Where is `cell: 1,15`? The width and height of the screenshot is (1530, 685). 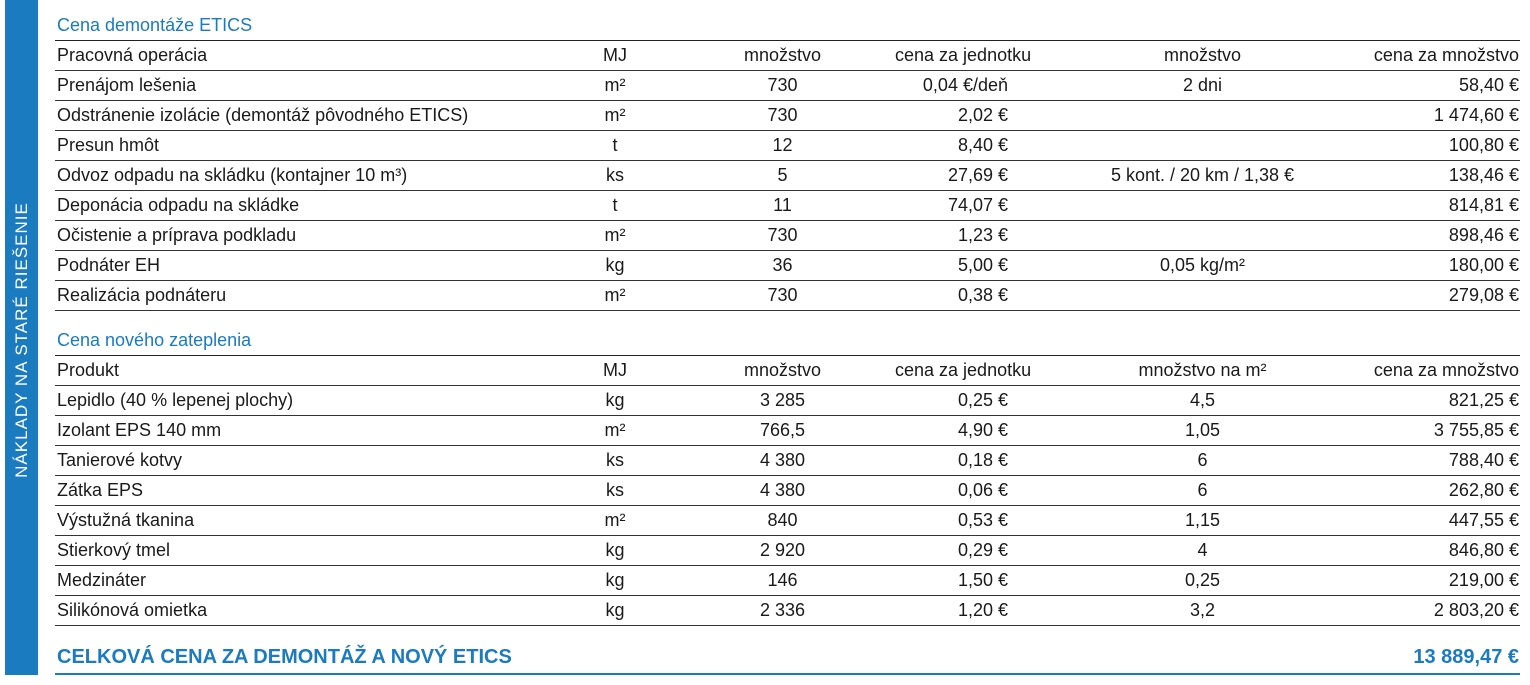
cell: 1,15 is located at coordinates (1202, 520).